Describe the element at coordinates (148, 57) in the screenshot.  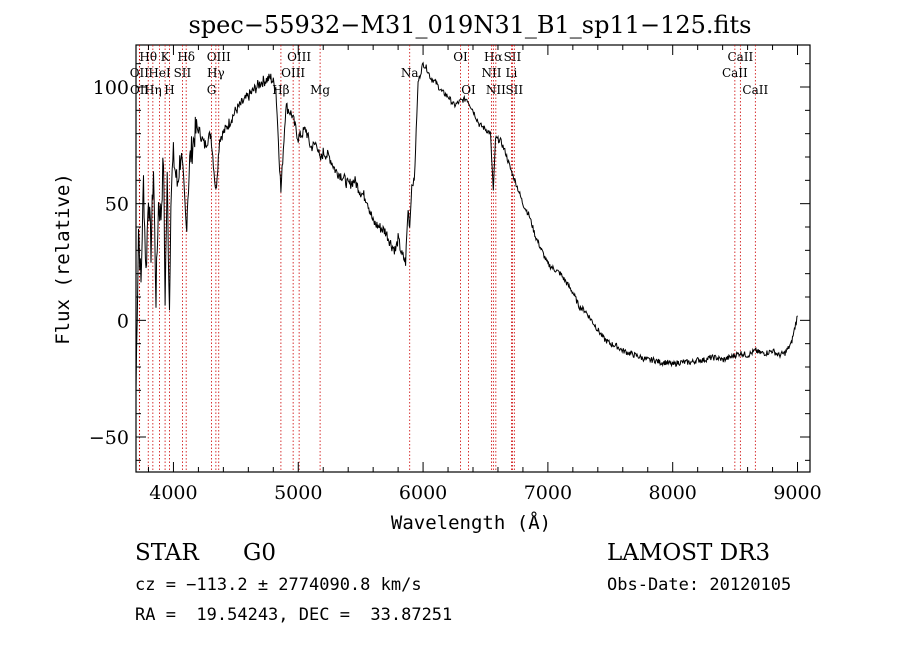
I see `line-label: Hθ` at that location.